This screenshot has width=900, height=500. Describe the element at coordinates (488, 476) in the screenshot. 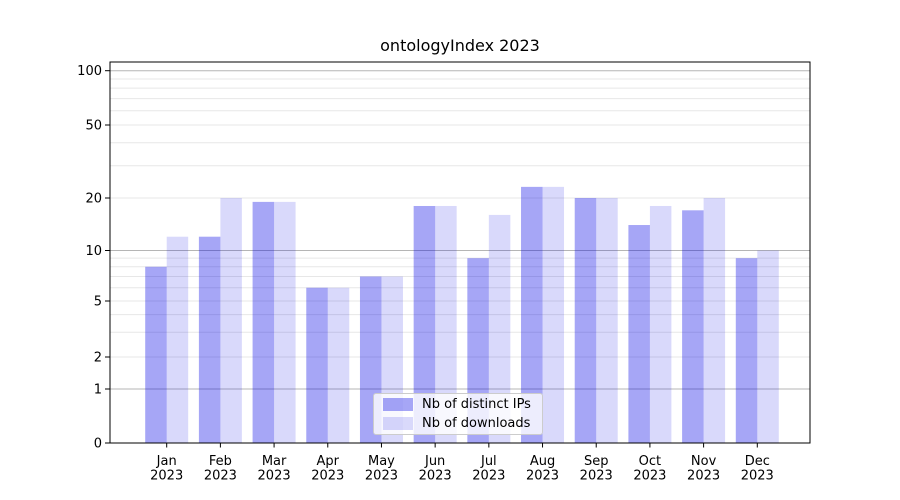

I see `x-tick-label-year-jul: 2023` at that location.